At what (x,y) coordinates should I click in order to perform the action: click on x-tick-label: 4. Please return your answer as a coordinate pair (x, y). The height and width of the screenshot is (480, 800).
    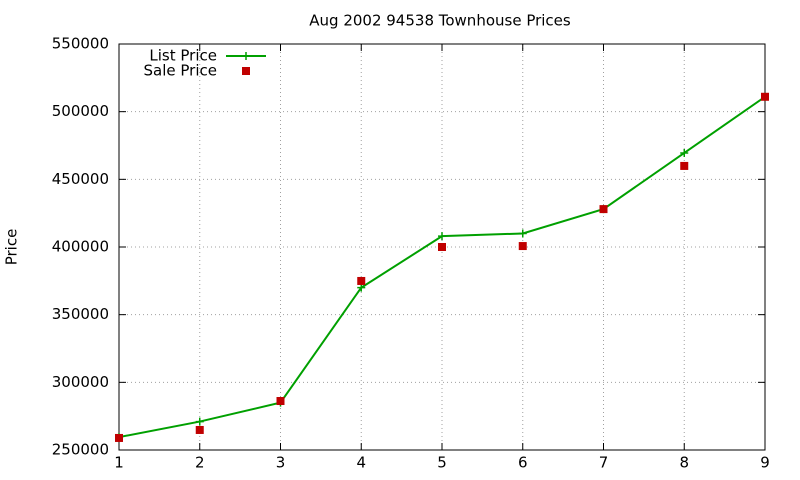
    Looking at the image, I should click on (361, 463).